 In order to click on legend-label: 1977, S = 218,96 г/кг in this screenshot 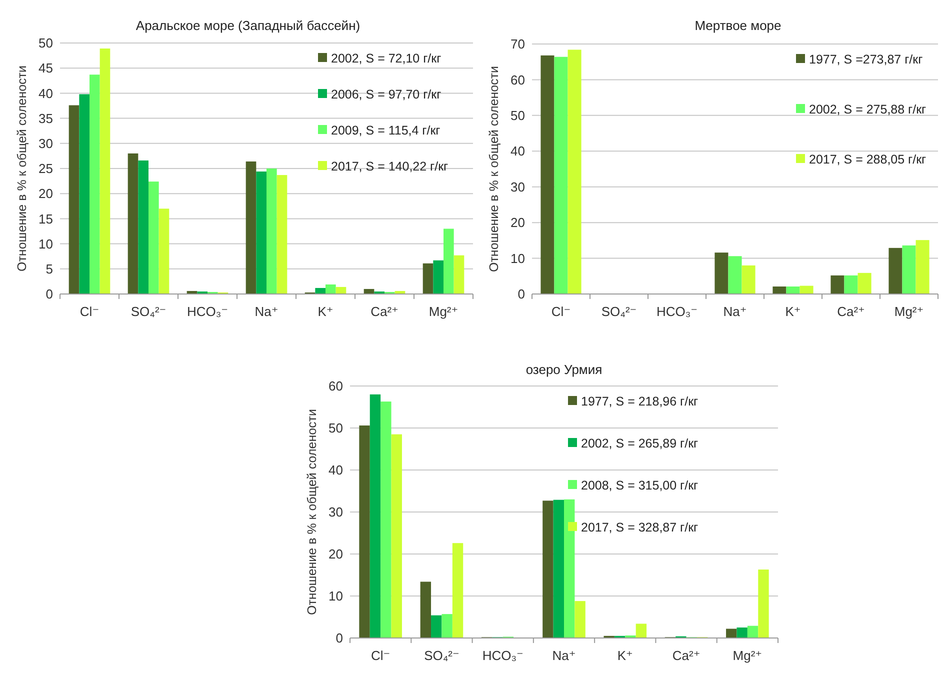, I will do `click(640, 401)`.